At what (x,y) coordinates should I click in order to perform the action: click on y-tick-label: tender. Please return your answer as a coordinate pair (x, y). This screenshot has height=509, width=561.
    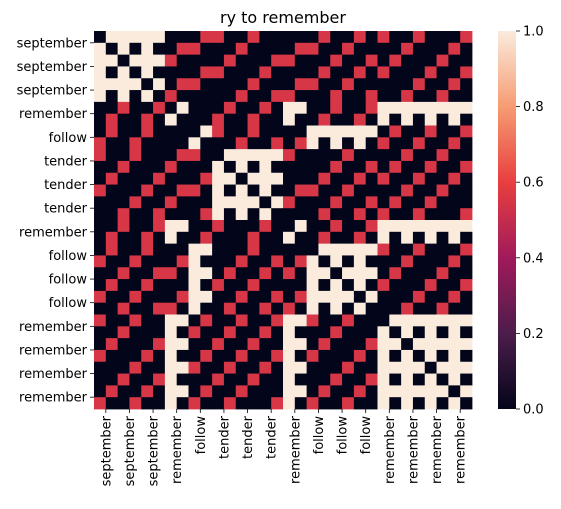
    Looking at the image, I should click on (66, 209).